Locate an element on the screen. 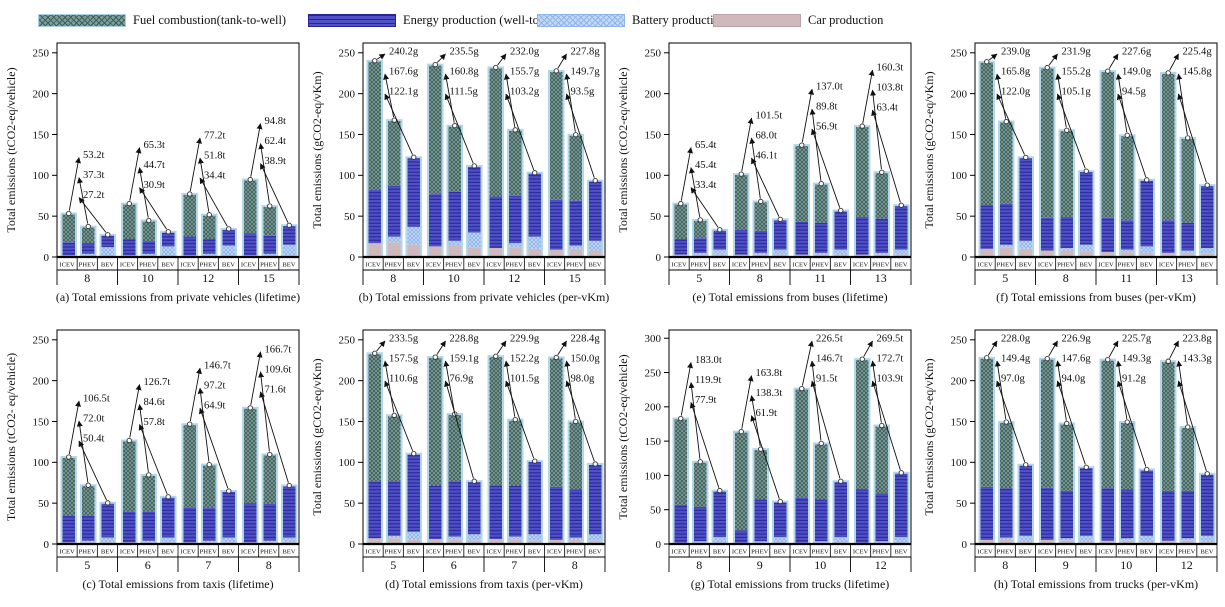 Image resolution: width=1225 pixels, height=607 pixels. annotation-value: 84.6t is located at coordinates (155, 402).